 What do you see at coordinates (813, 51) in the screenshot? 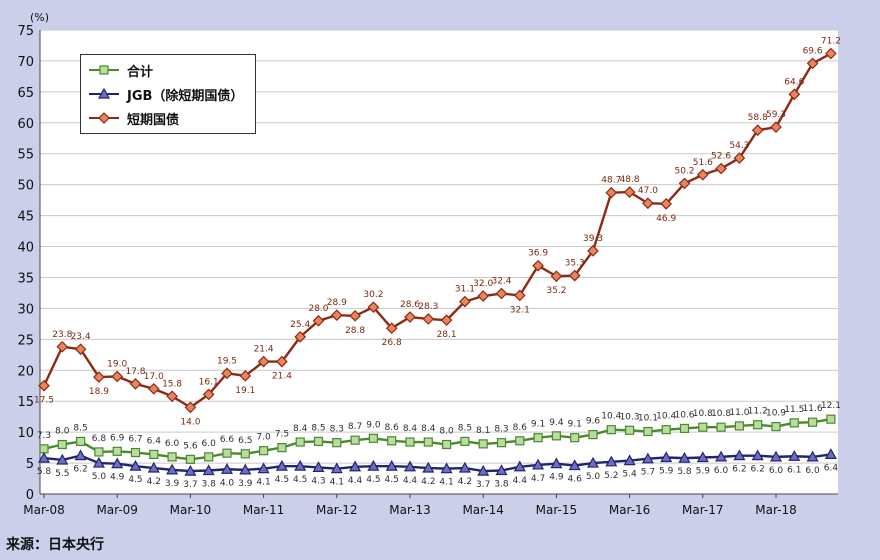
I see `data-label: 69.6` at bounding box center [813, 51].